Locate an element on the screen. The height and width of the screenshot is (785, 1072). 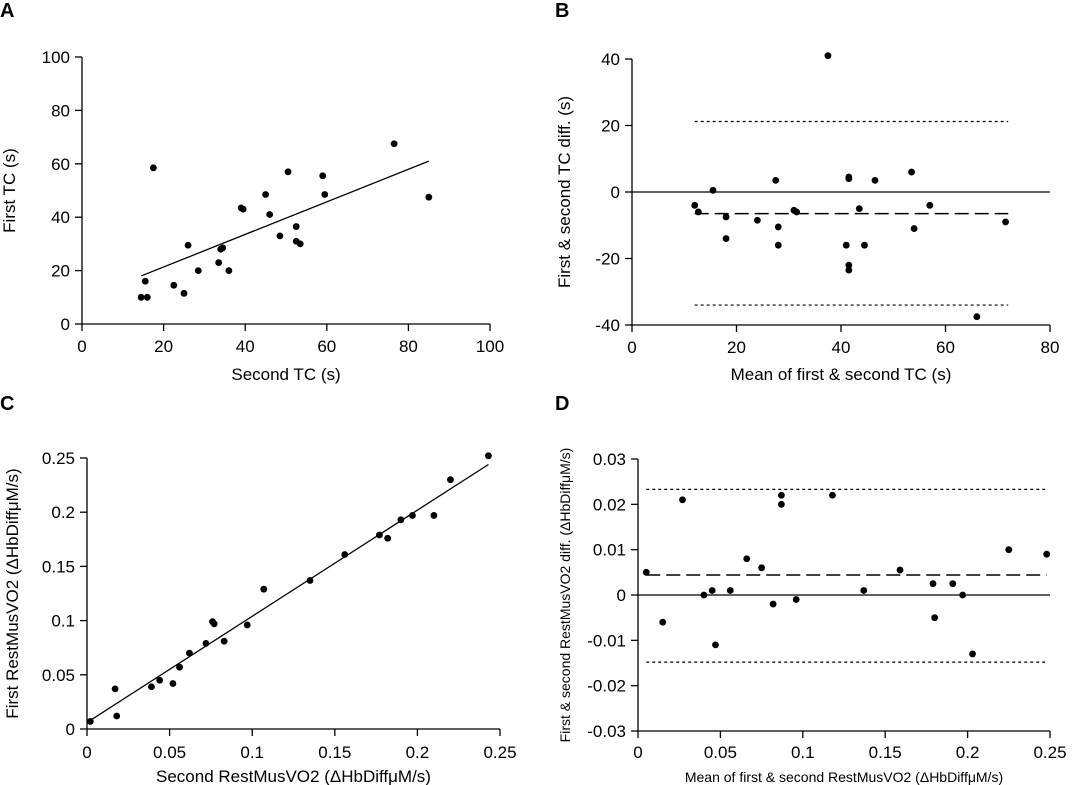
panel-d-y-tick-label: 0.02 is located at coordinates (609, 504).